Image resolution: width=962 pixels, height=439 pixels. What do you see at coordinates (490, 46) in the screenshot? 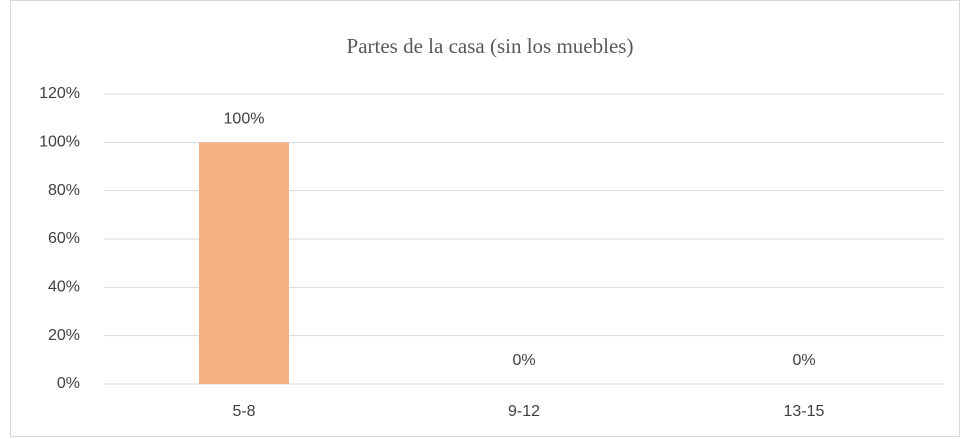
I see `chart-title: Partes de la casa (sin los muebles)` at bounding box center [490, 46].